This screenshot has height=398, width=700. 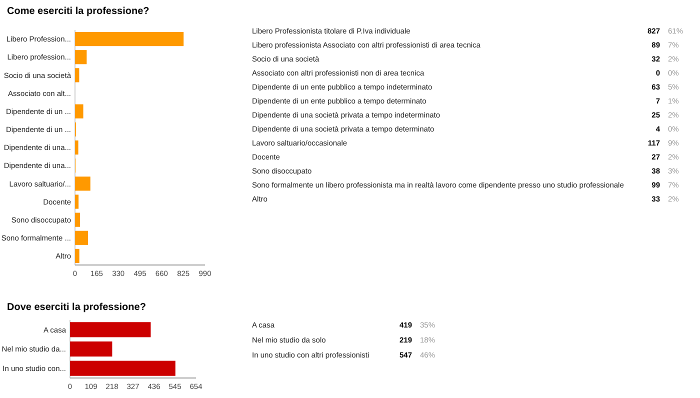 What do you see at coordinates (78, 11) in the screenshot?
I see `chart-title: Come eserciti la professione?` at bounding box center [78, 11].